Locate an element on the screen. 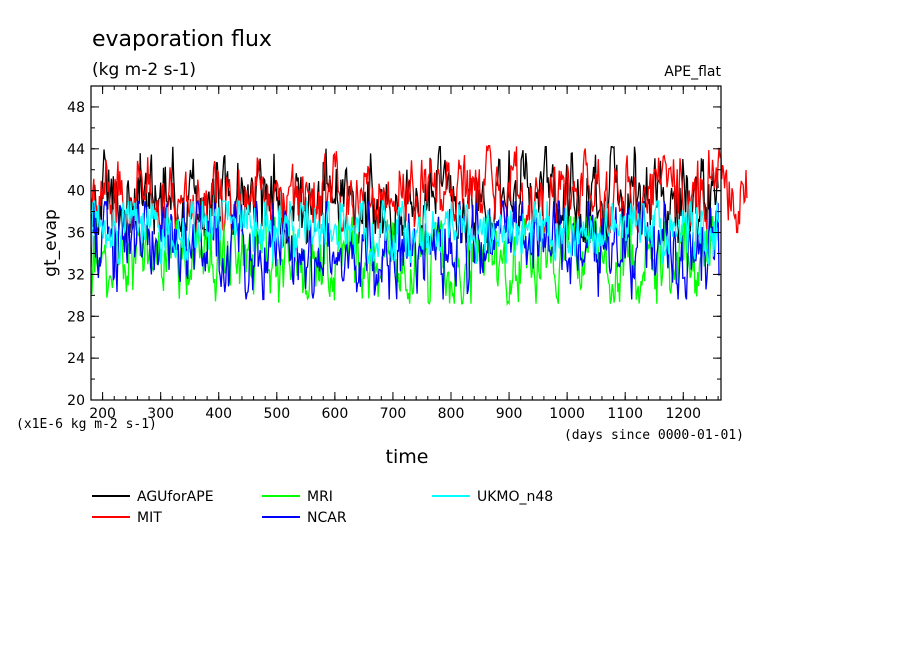  legend-label-aguforape: AGUforAPE is located at coordinates (175, 497).